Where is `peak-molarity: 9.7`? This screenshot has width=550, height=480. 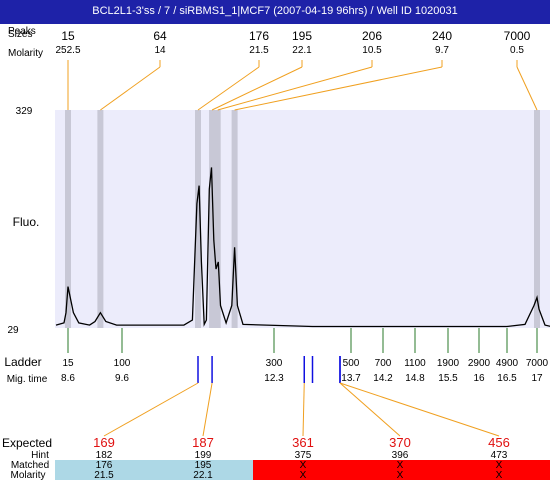
peak-molarity: 9.7 is located at coordinates (442, 50).